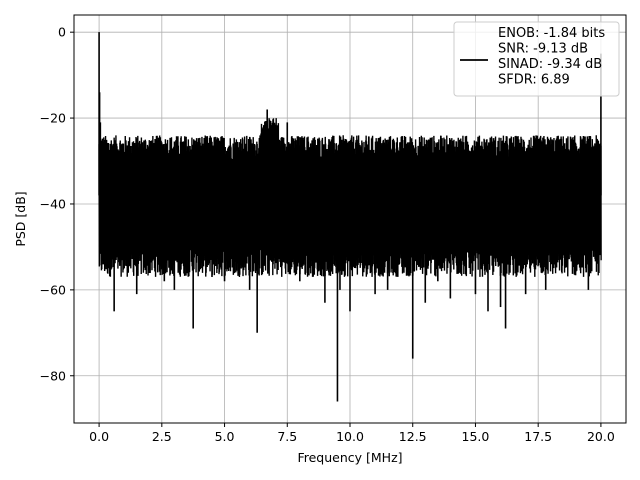 Image resolution: width=640 pixels, height=480 pixels. I want to click on x-tick-label: 5.0, so click(225, 436).